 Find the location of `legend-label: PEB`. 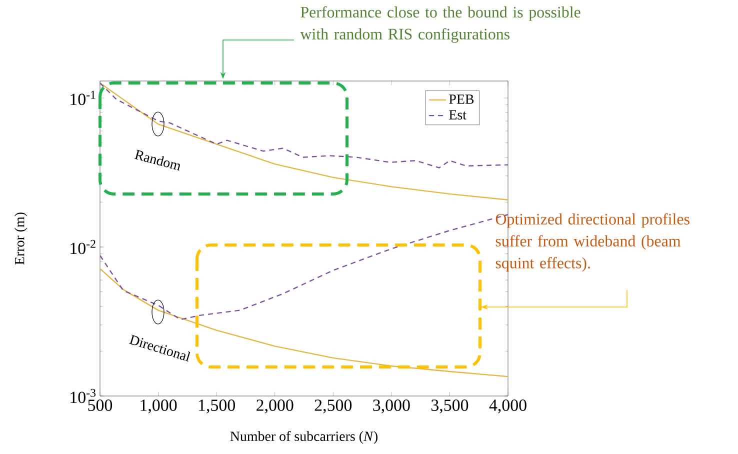

legend-label: PEB is located at coordinates (461, 99).